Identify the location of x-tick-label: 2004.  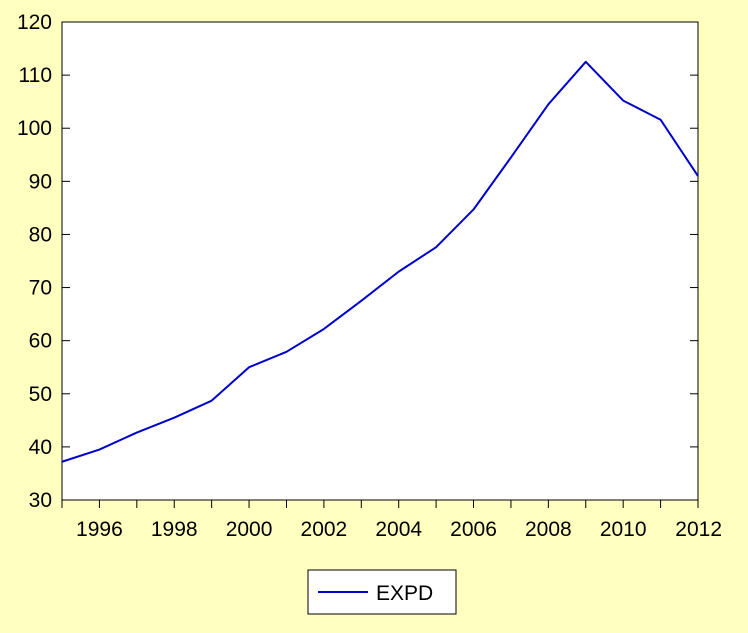
(398, 529).